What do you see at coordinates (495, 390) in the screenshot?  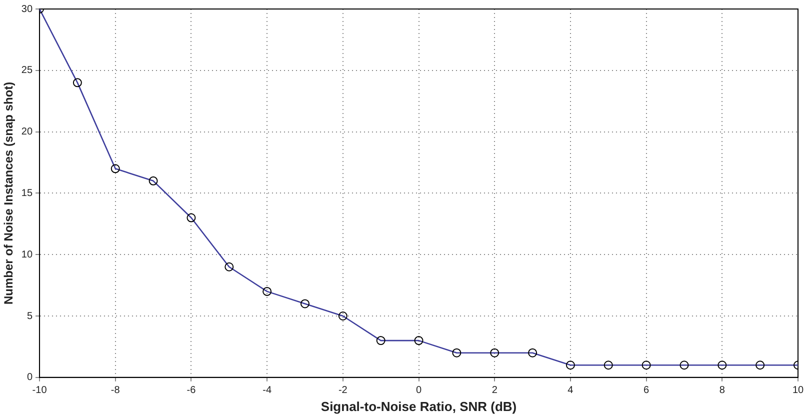 I see `x-tick-label: 2` at bounding box center [495, 390].